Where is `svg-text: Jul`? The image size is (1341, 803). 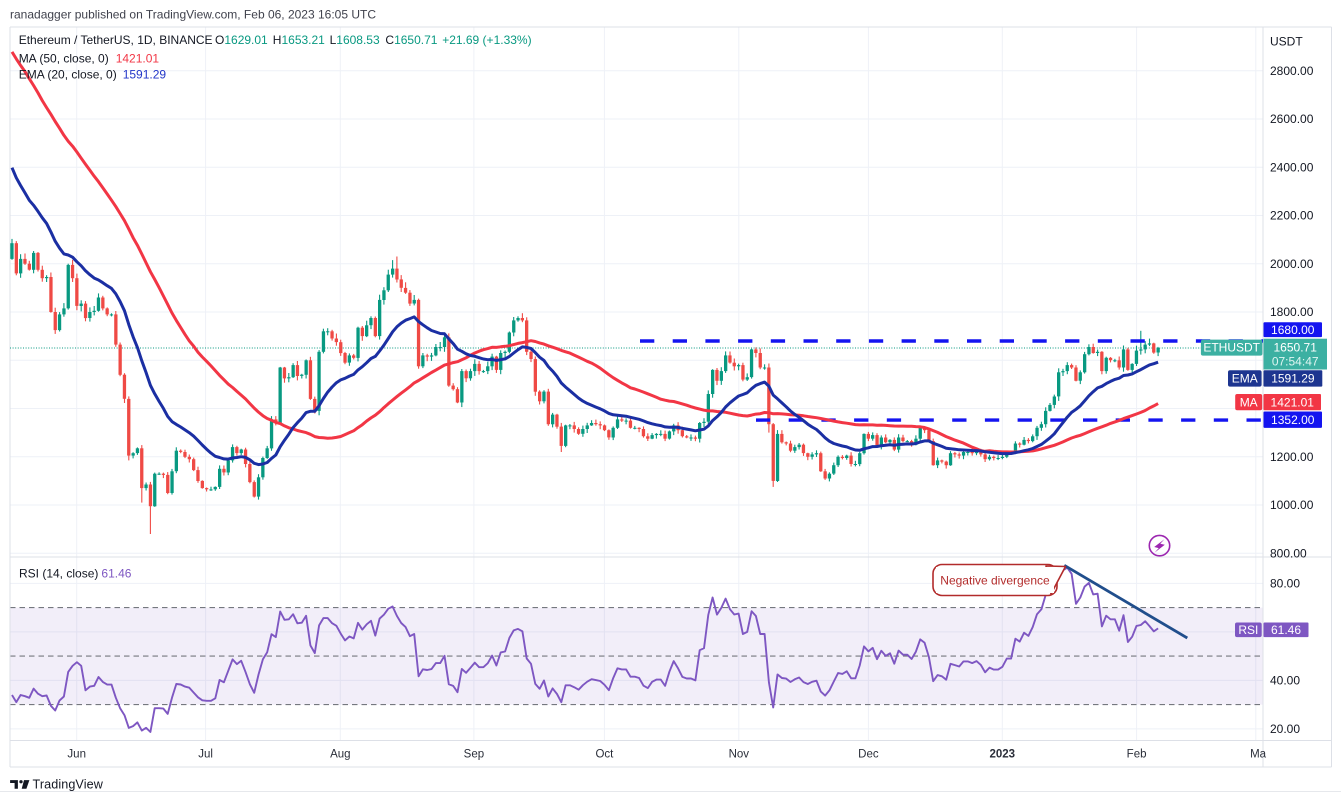 svg-text: Jul is located at coordinates (205, 755).